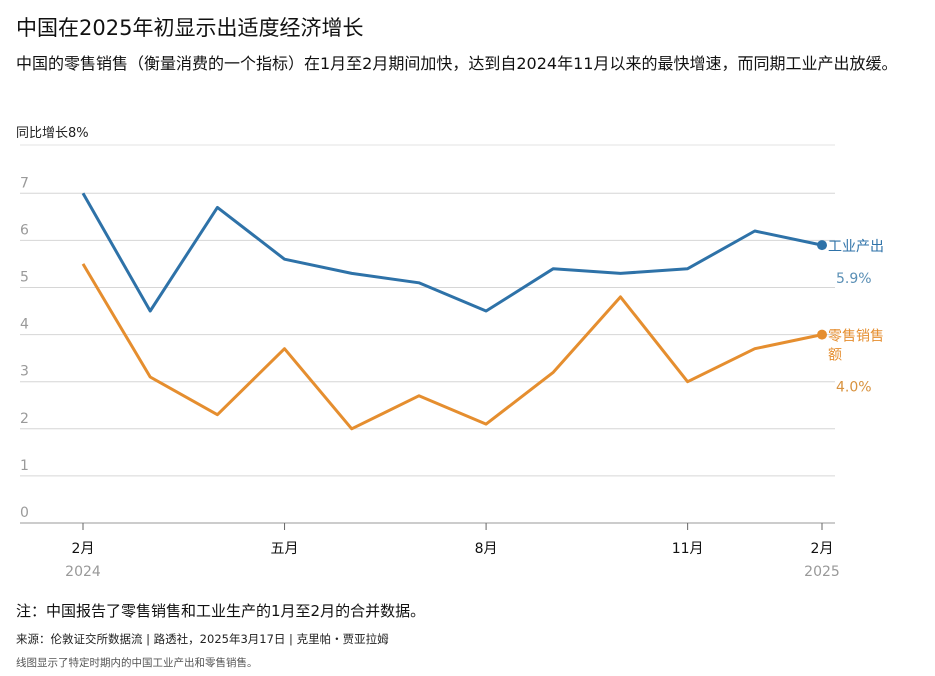 Image resolution: width=935 pixels, height=676 pixels. I want to click on y-tick-label: 4, so click(24, 325).